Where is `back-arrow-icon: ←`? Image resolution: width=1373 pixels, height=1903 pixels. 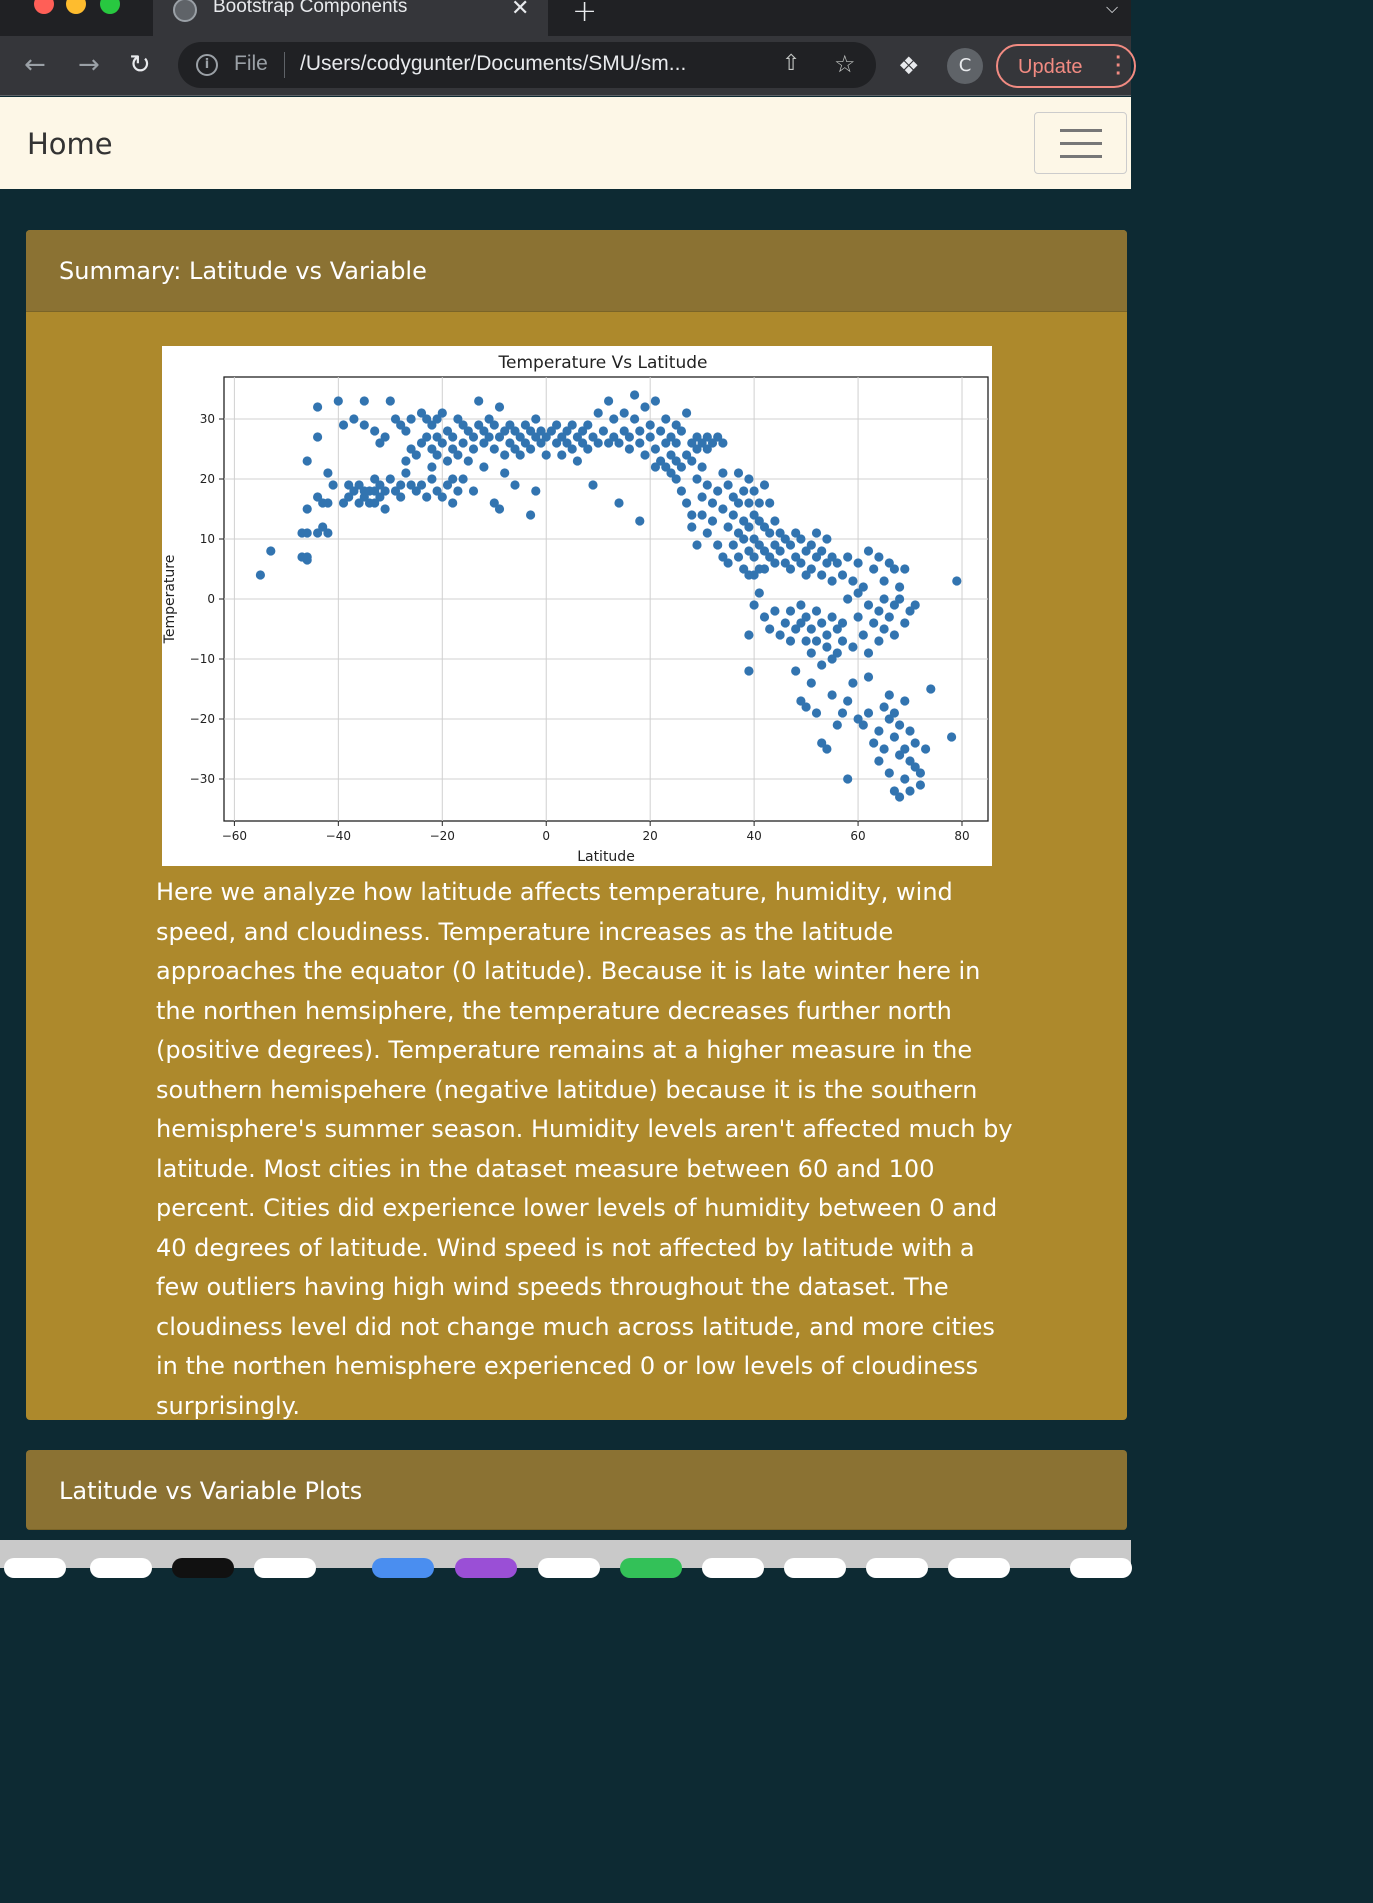 back-arrow-icon: ← is located at coordinates (35, 65).